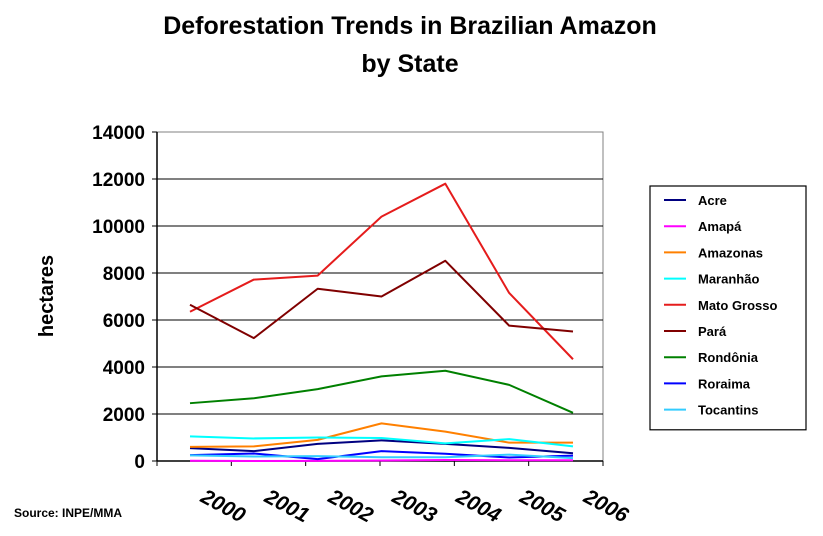 This screenshot has height=536, width=823. Describe the element at coordinates (118, 227) in the screenshot. I see `y-tick-label-10000: 10000` at that location.